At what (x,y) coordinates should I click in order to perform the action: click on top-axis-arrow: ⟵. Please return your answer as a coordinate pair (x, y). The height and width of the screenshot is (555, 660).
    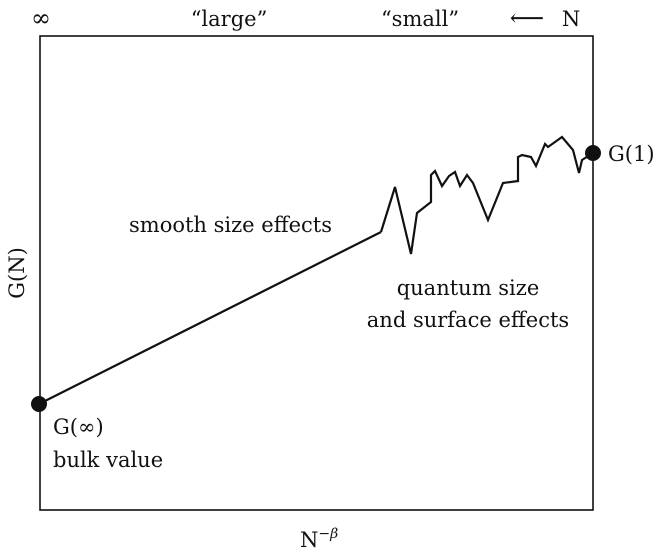
    Looking at the image, I should click on (527, 18).